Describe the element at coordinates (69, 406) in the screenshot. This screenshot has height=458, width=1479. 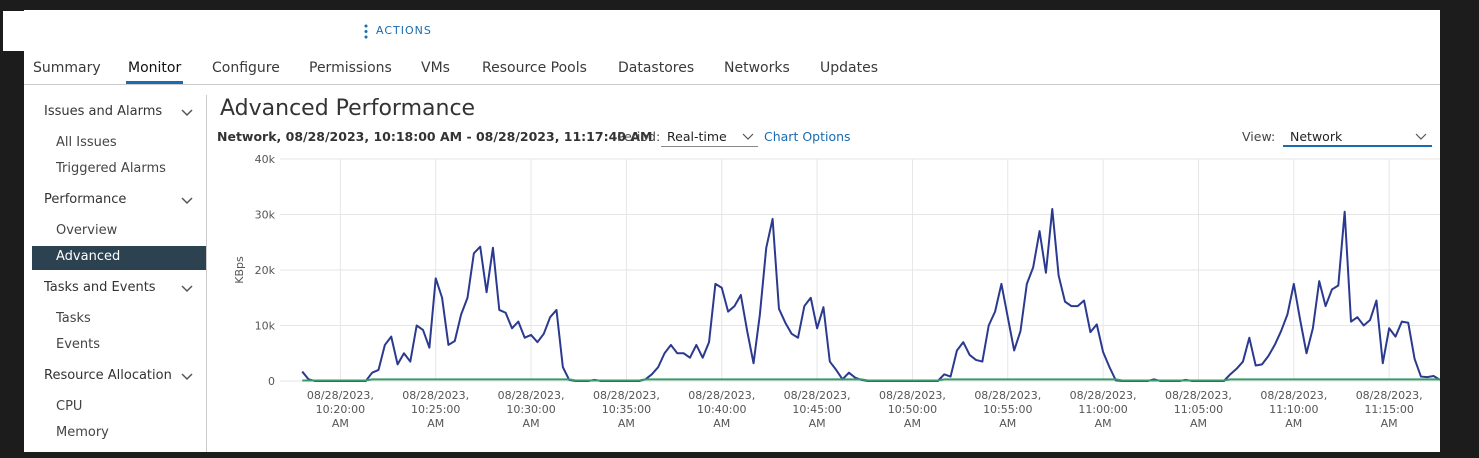
I see `sidebar-item: CPU` at that location.